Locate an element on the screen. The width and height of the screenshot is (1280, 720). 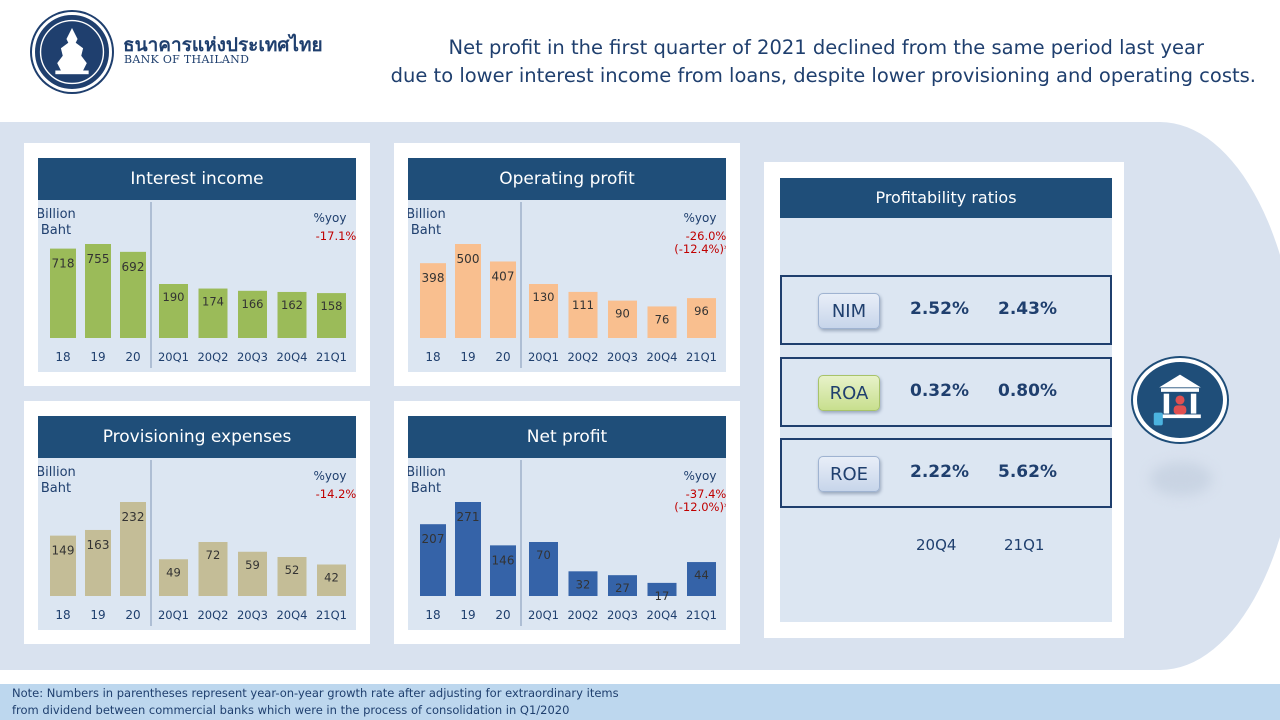
bank-name-thai: ธนาคารแห่งประเทศไทย is located at coordinates (223, 45).